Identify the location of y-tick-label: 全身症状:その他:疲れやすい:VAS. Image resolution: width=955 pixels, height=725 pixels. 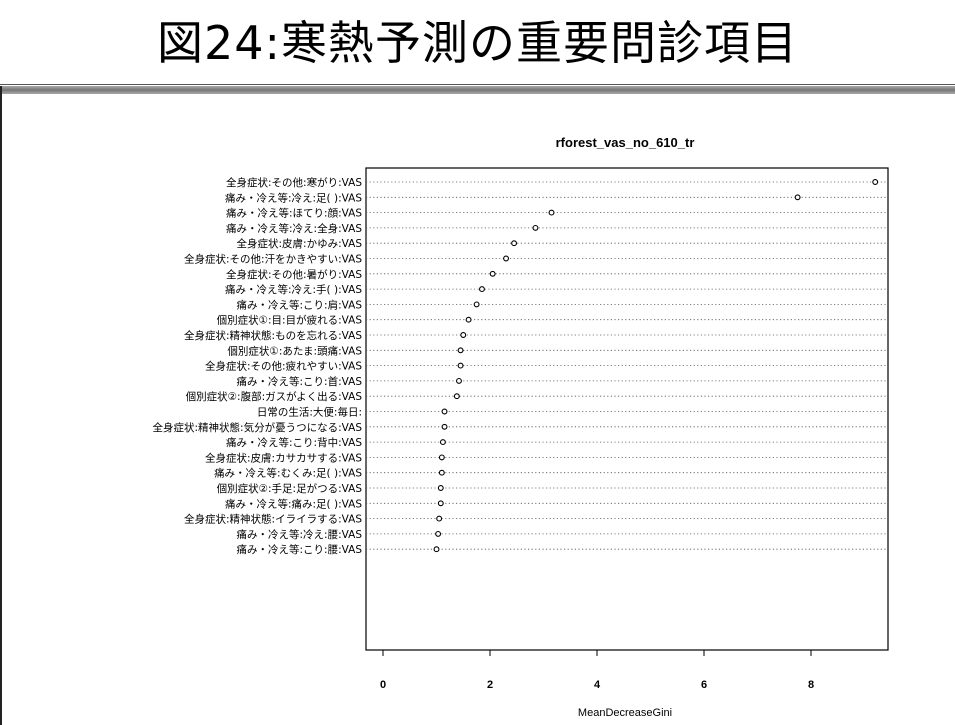
(283, 366).